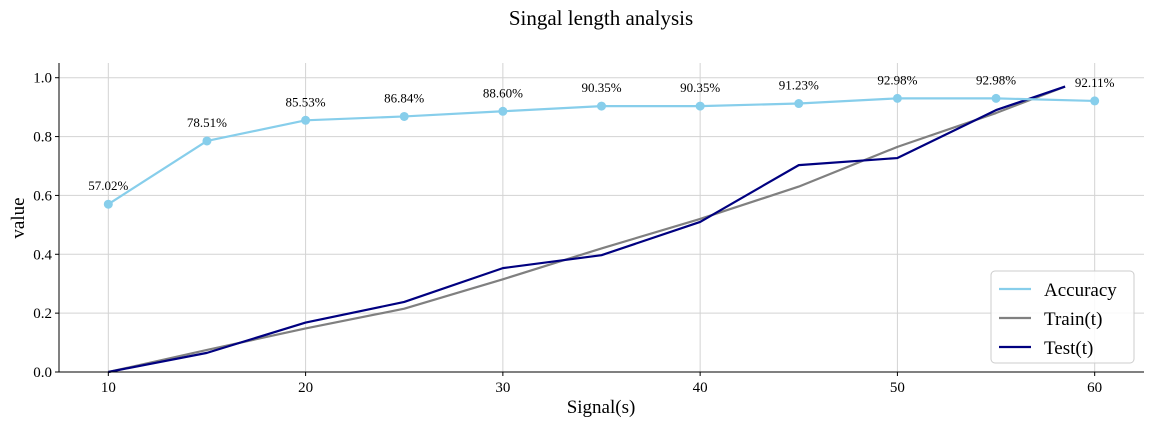  Describe the element at coordinates (404, 97) in the screenshot. I see `data-label: 86.84%` at that location.